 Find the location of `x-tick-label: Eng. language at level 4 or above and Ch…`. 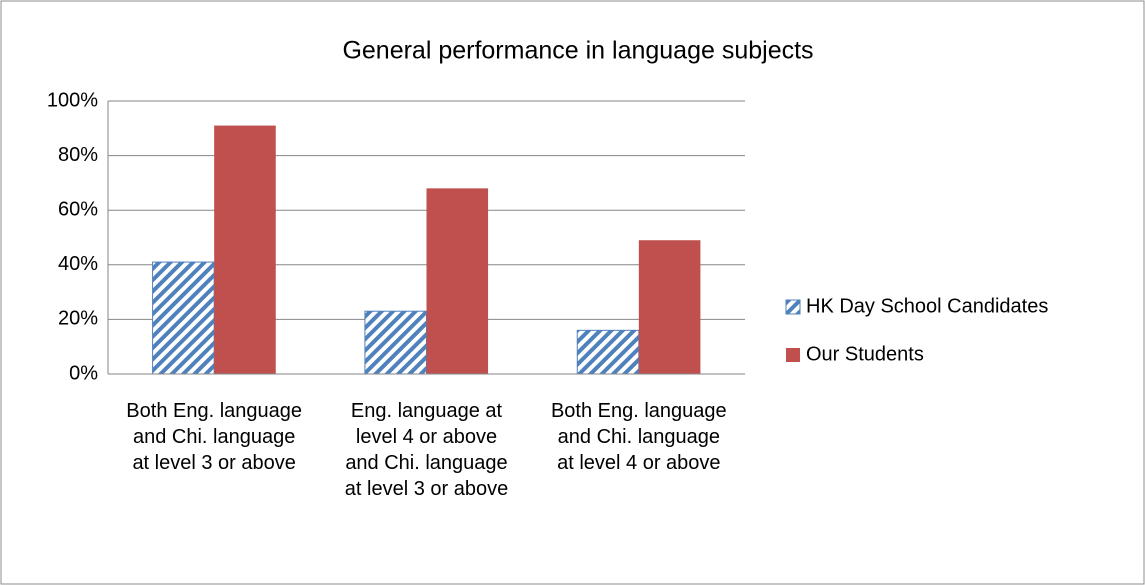

x-tick-label: Eng. language at level 4 or above and Ch… is located at coordinates (426, 450).